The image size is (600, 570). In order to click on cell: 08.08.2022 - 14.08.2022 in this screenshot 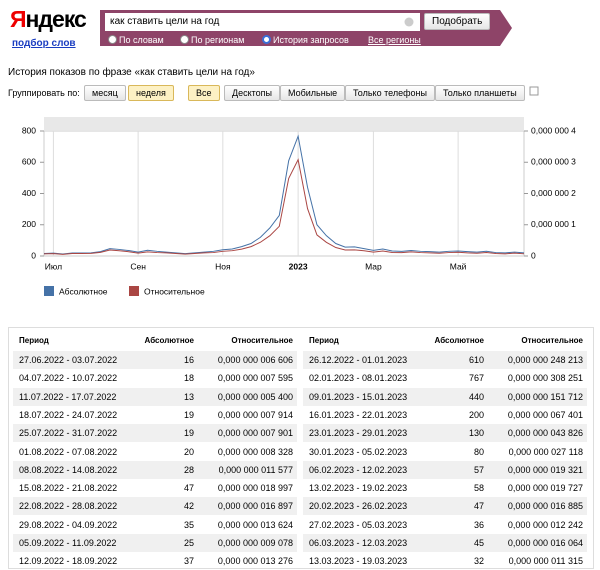, I will do `click(68, 470)`.